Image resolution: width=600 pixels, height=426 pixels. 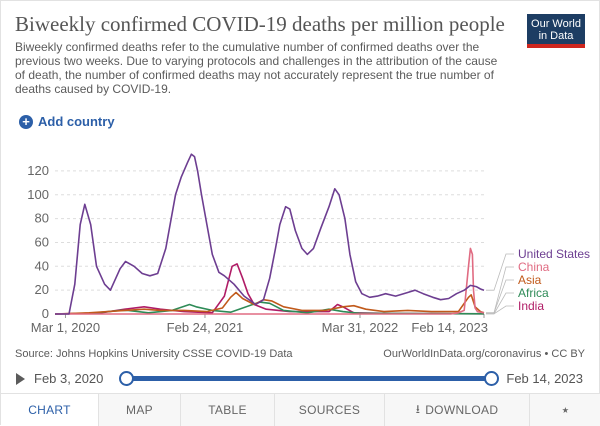 I want to click on source-link: OurWorldInData.org/coronavirus • CC BY, so click(x=484, y=354).